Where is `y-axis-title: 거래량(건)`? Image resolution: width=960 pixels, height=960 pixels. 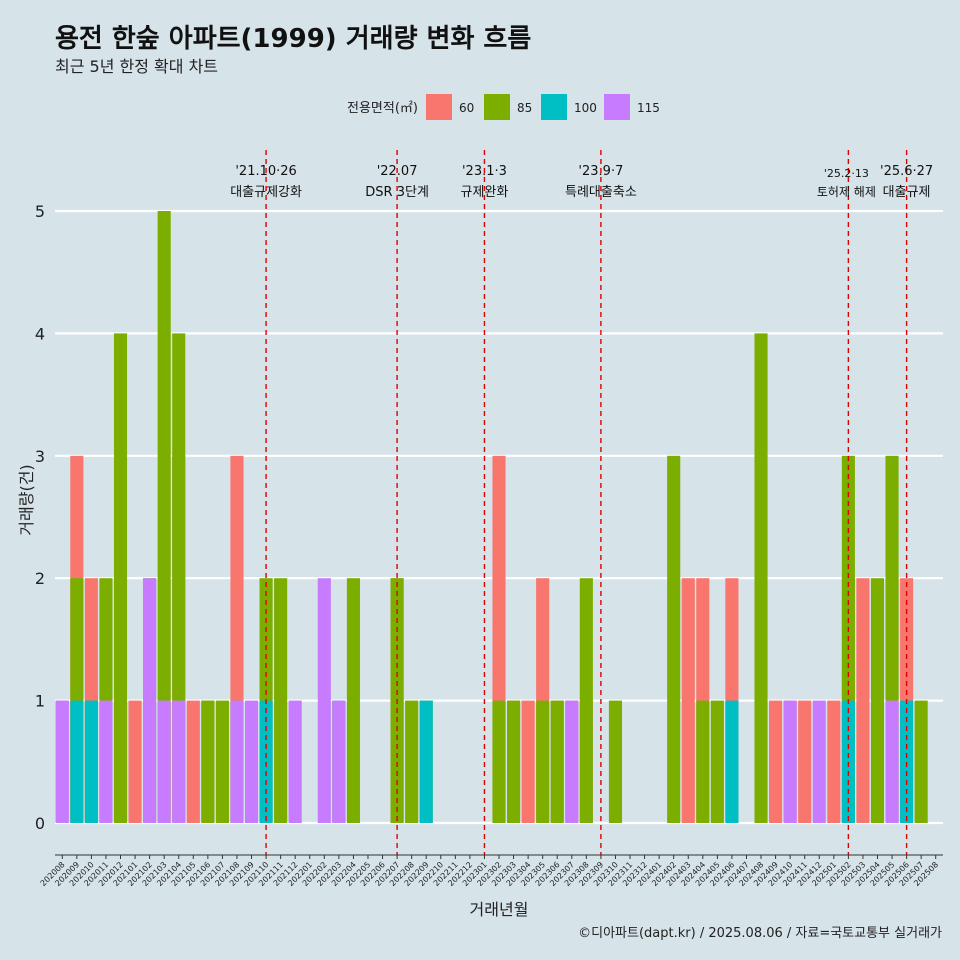 y-axis-title: 거래량(건) is located at coordinates (26, 499).